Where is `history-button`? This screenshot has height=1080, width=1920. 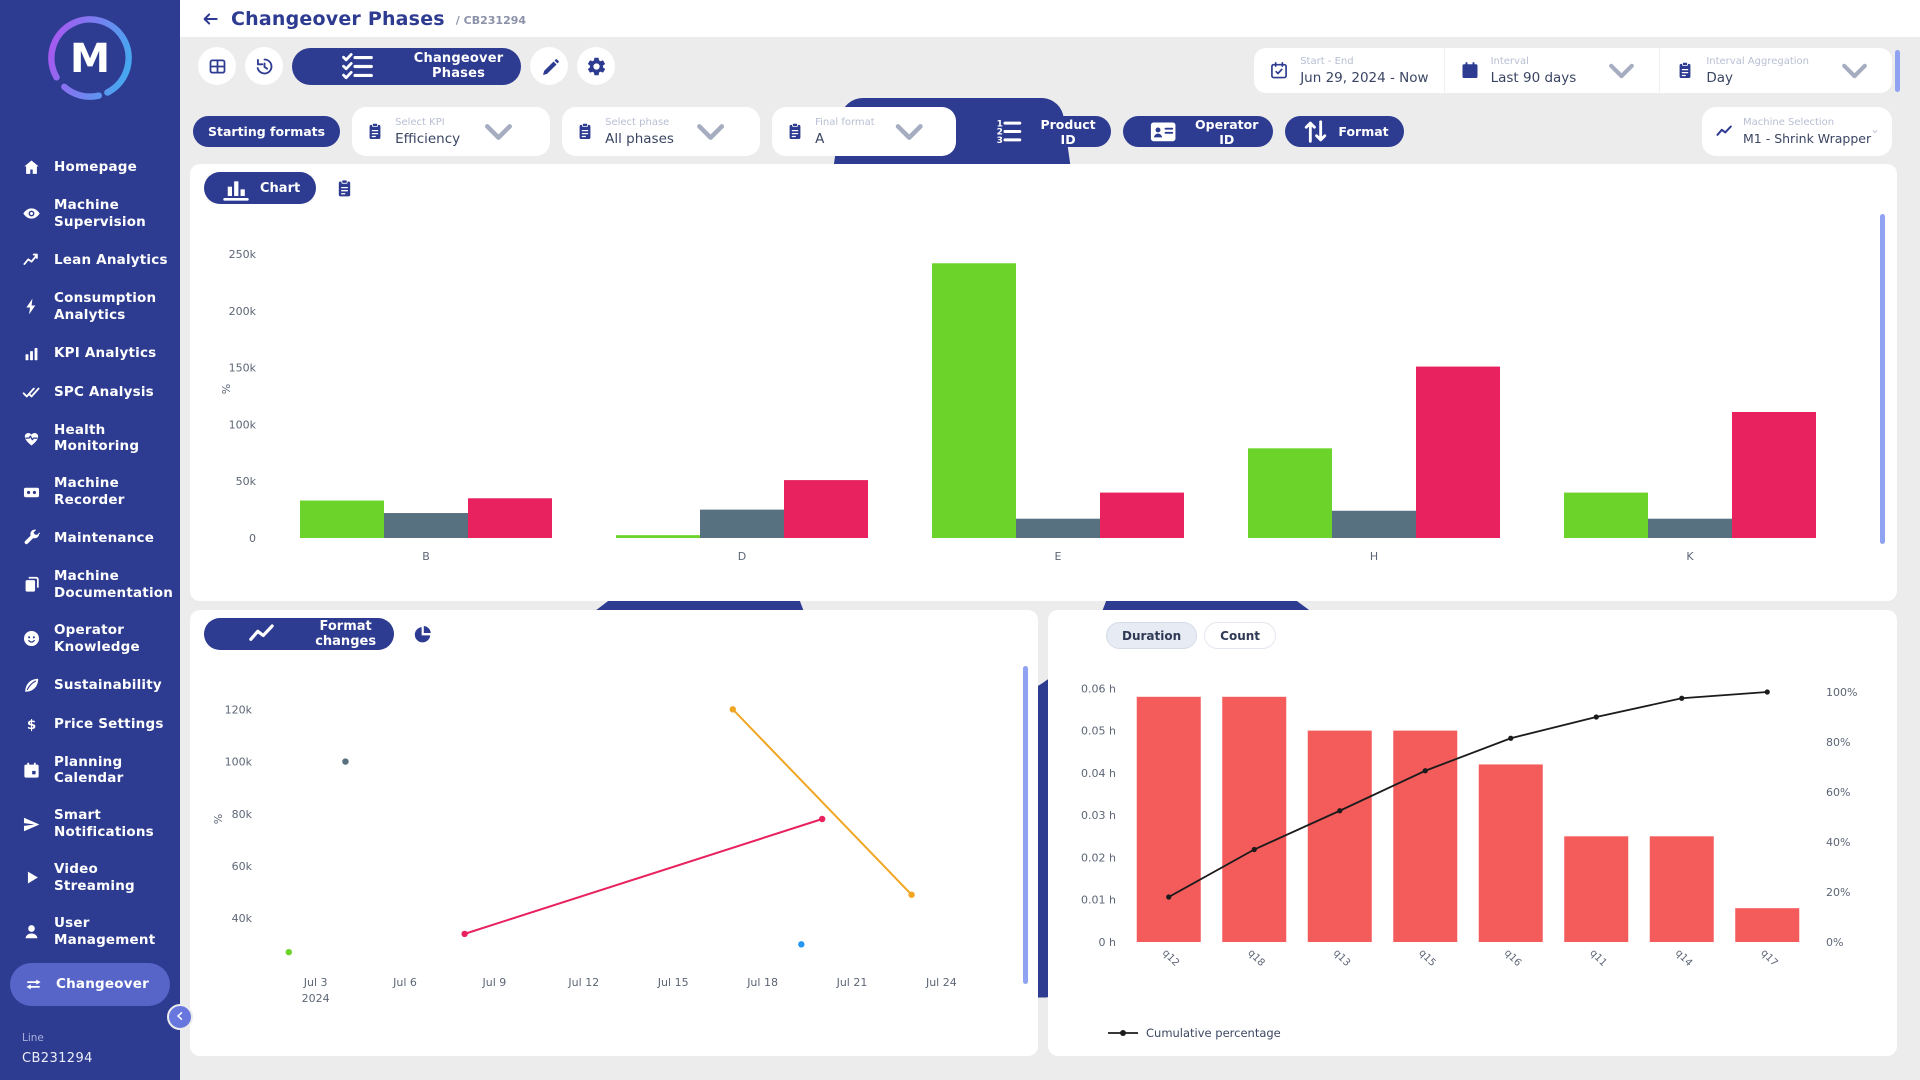 history-button is located at coordinates (264, 66).